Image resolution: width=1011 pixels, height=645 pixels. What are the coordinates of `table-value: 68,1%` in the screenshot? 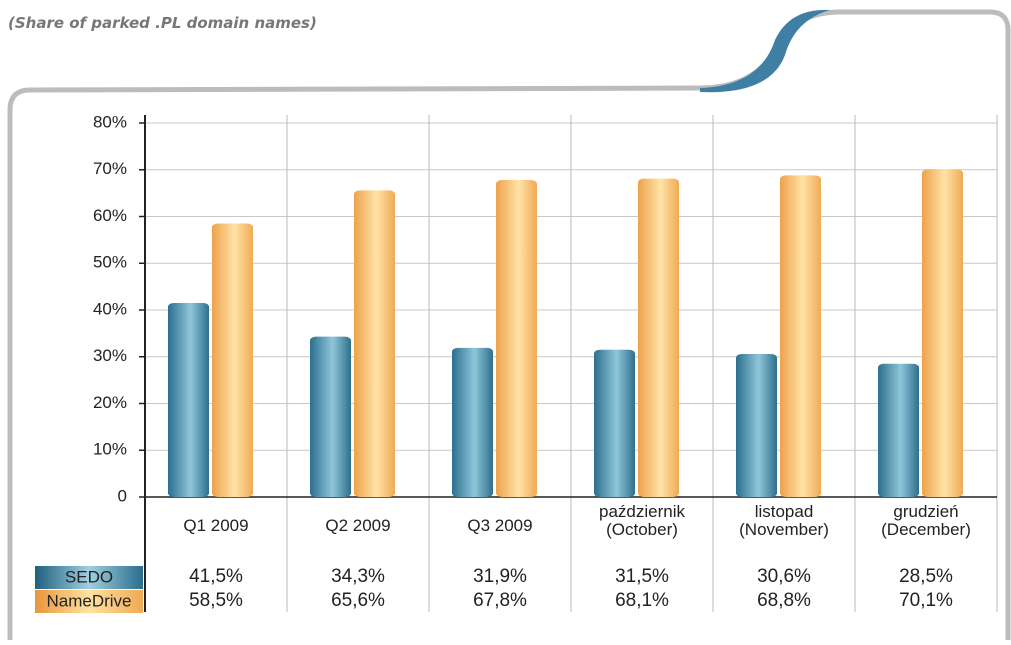 It's located at (642, 600).